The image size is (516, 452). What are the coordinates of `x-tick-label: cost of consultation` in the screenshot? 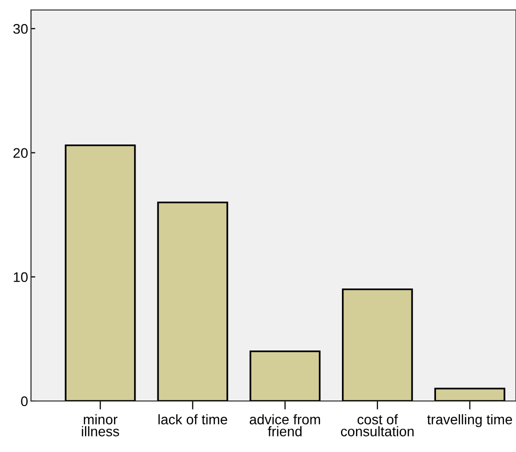 It's located at (377, 425).